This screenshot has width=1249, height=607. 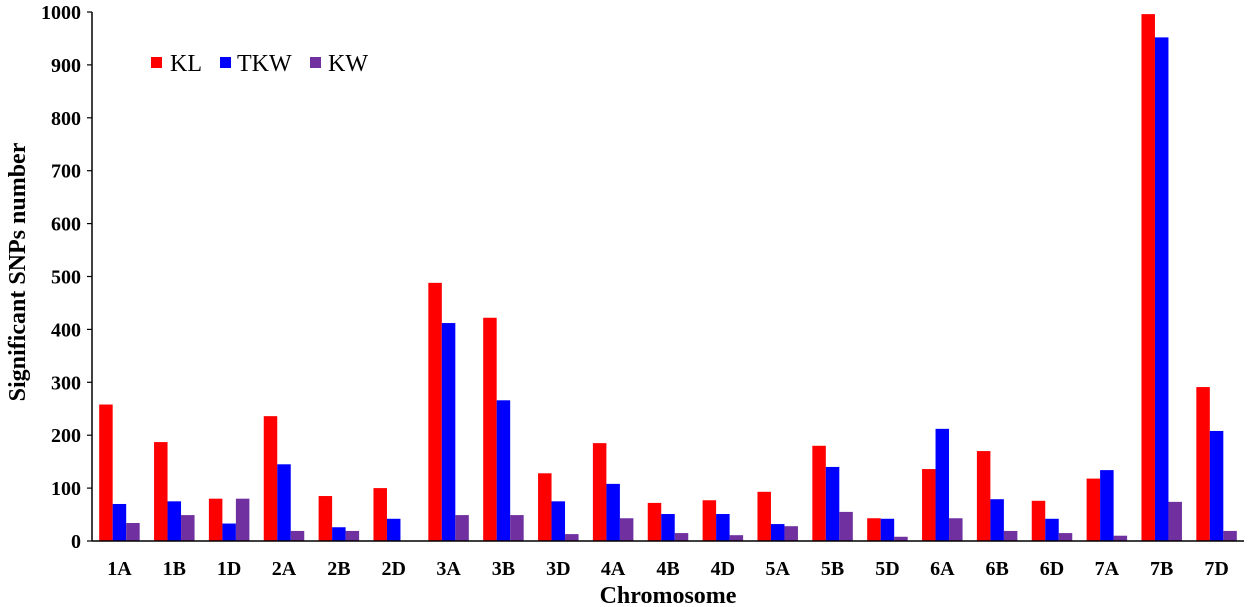 I want to click on bar-tkw-1a, so click(x=119, y=522).